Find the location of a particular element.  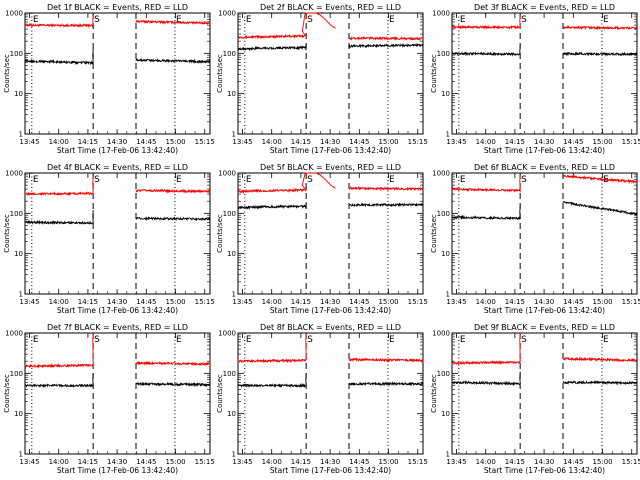

chart-title: Det 5f BLACK = Events, RED = LLD is located at coordinates (330, 167).